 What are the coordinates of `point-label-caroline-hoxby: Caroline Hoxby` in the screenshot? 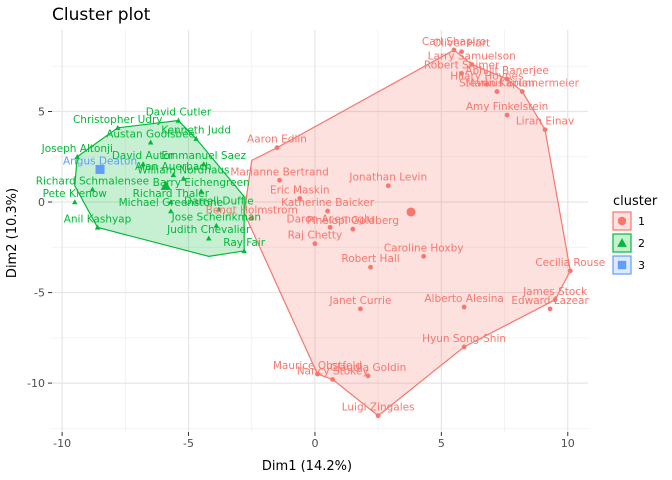 It's located at (424, 248).